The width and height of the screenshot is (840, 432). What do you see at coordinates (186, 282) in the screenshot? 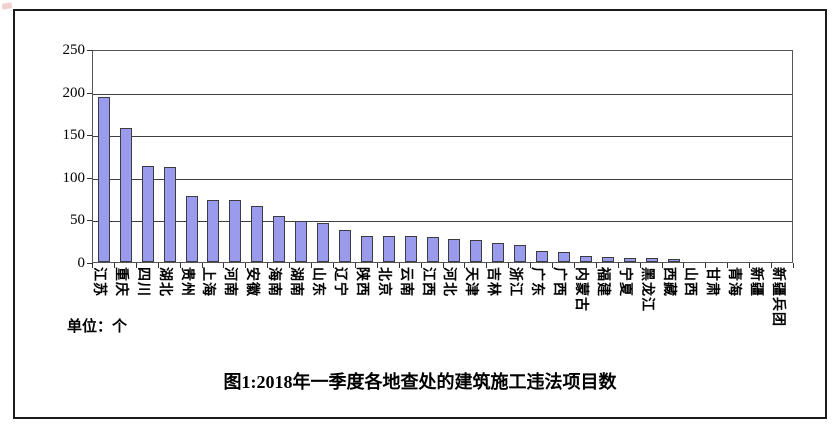
I see `x-axis-label: 贵州` at bounding box center [186, 282].